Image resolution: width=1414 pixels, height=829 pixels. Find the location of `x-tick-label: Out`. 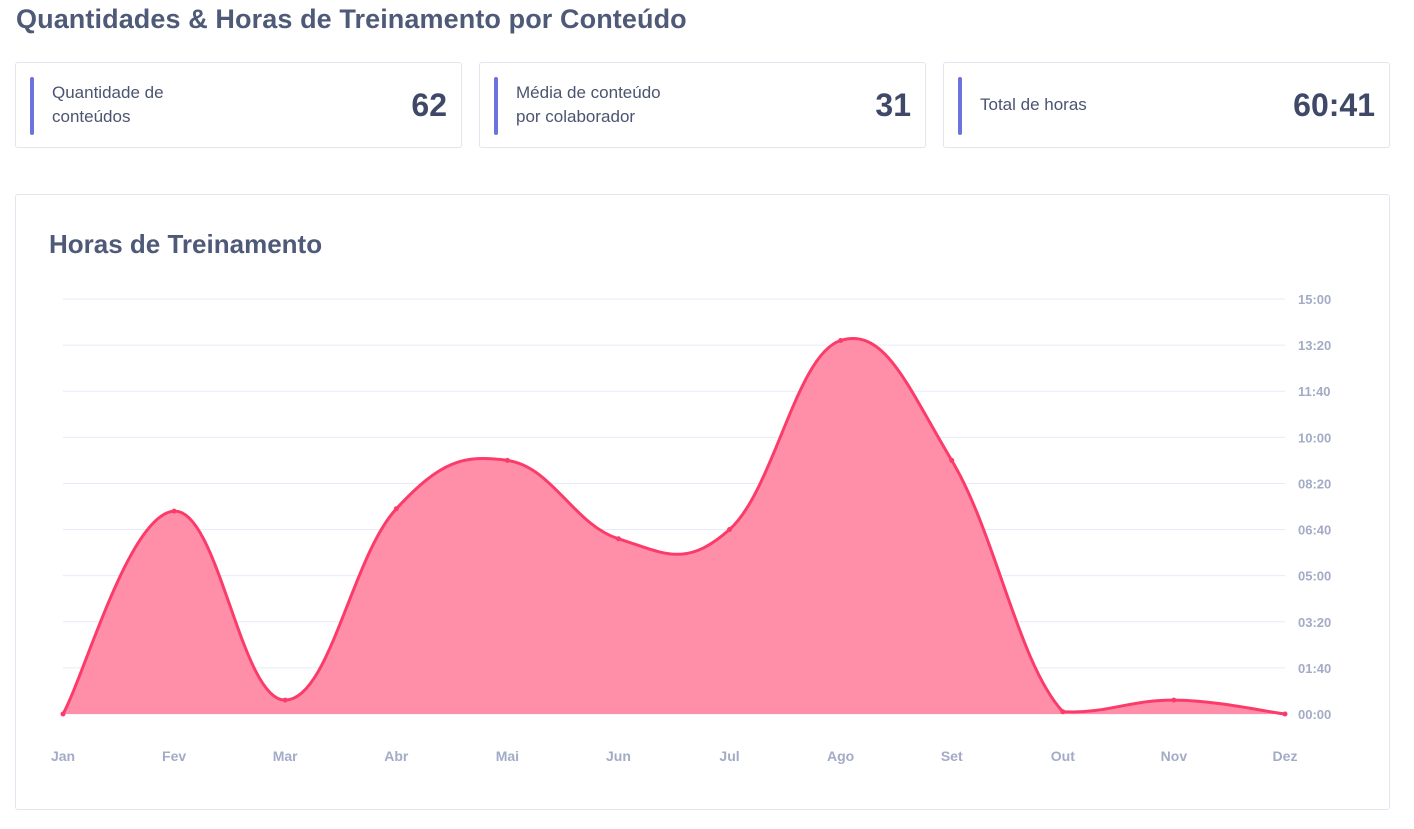

x-tick-label: Out is located at coordinates (1063, 756).